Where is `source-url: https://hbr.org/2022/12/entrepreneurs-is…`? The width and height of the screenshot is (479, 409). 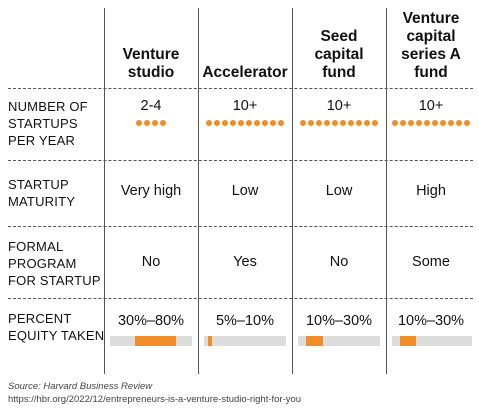
source-url: https://hbr.org/2022/12/entrepreneurs-is… is located at coordinates (155, 399).